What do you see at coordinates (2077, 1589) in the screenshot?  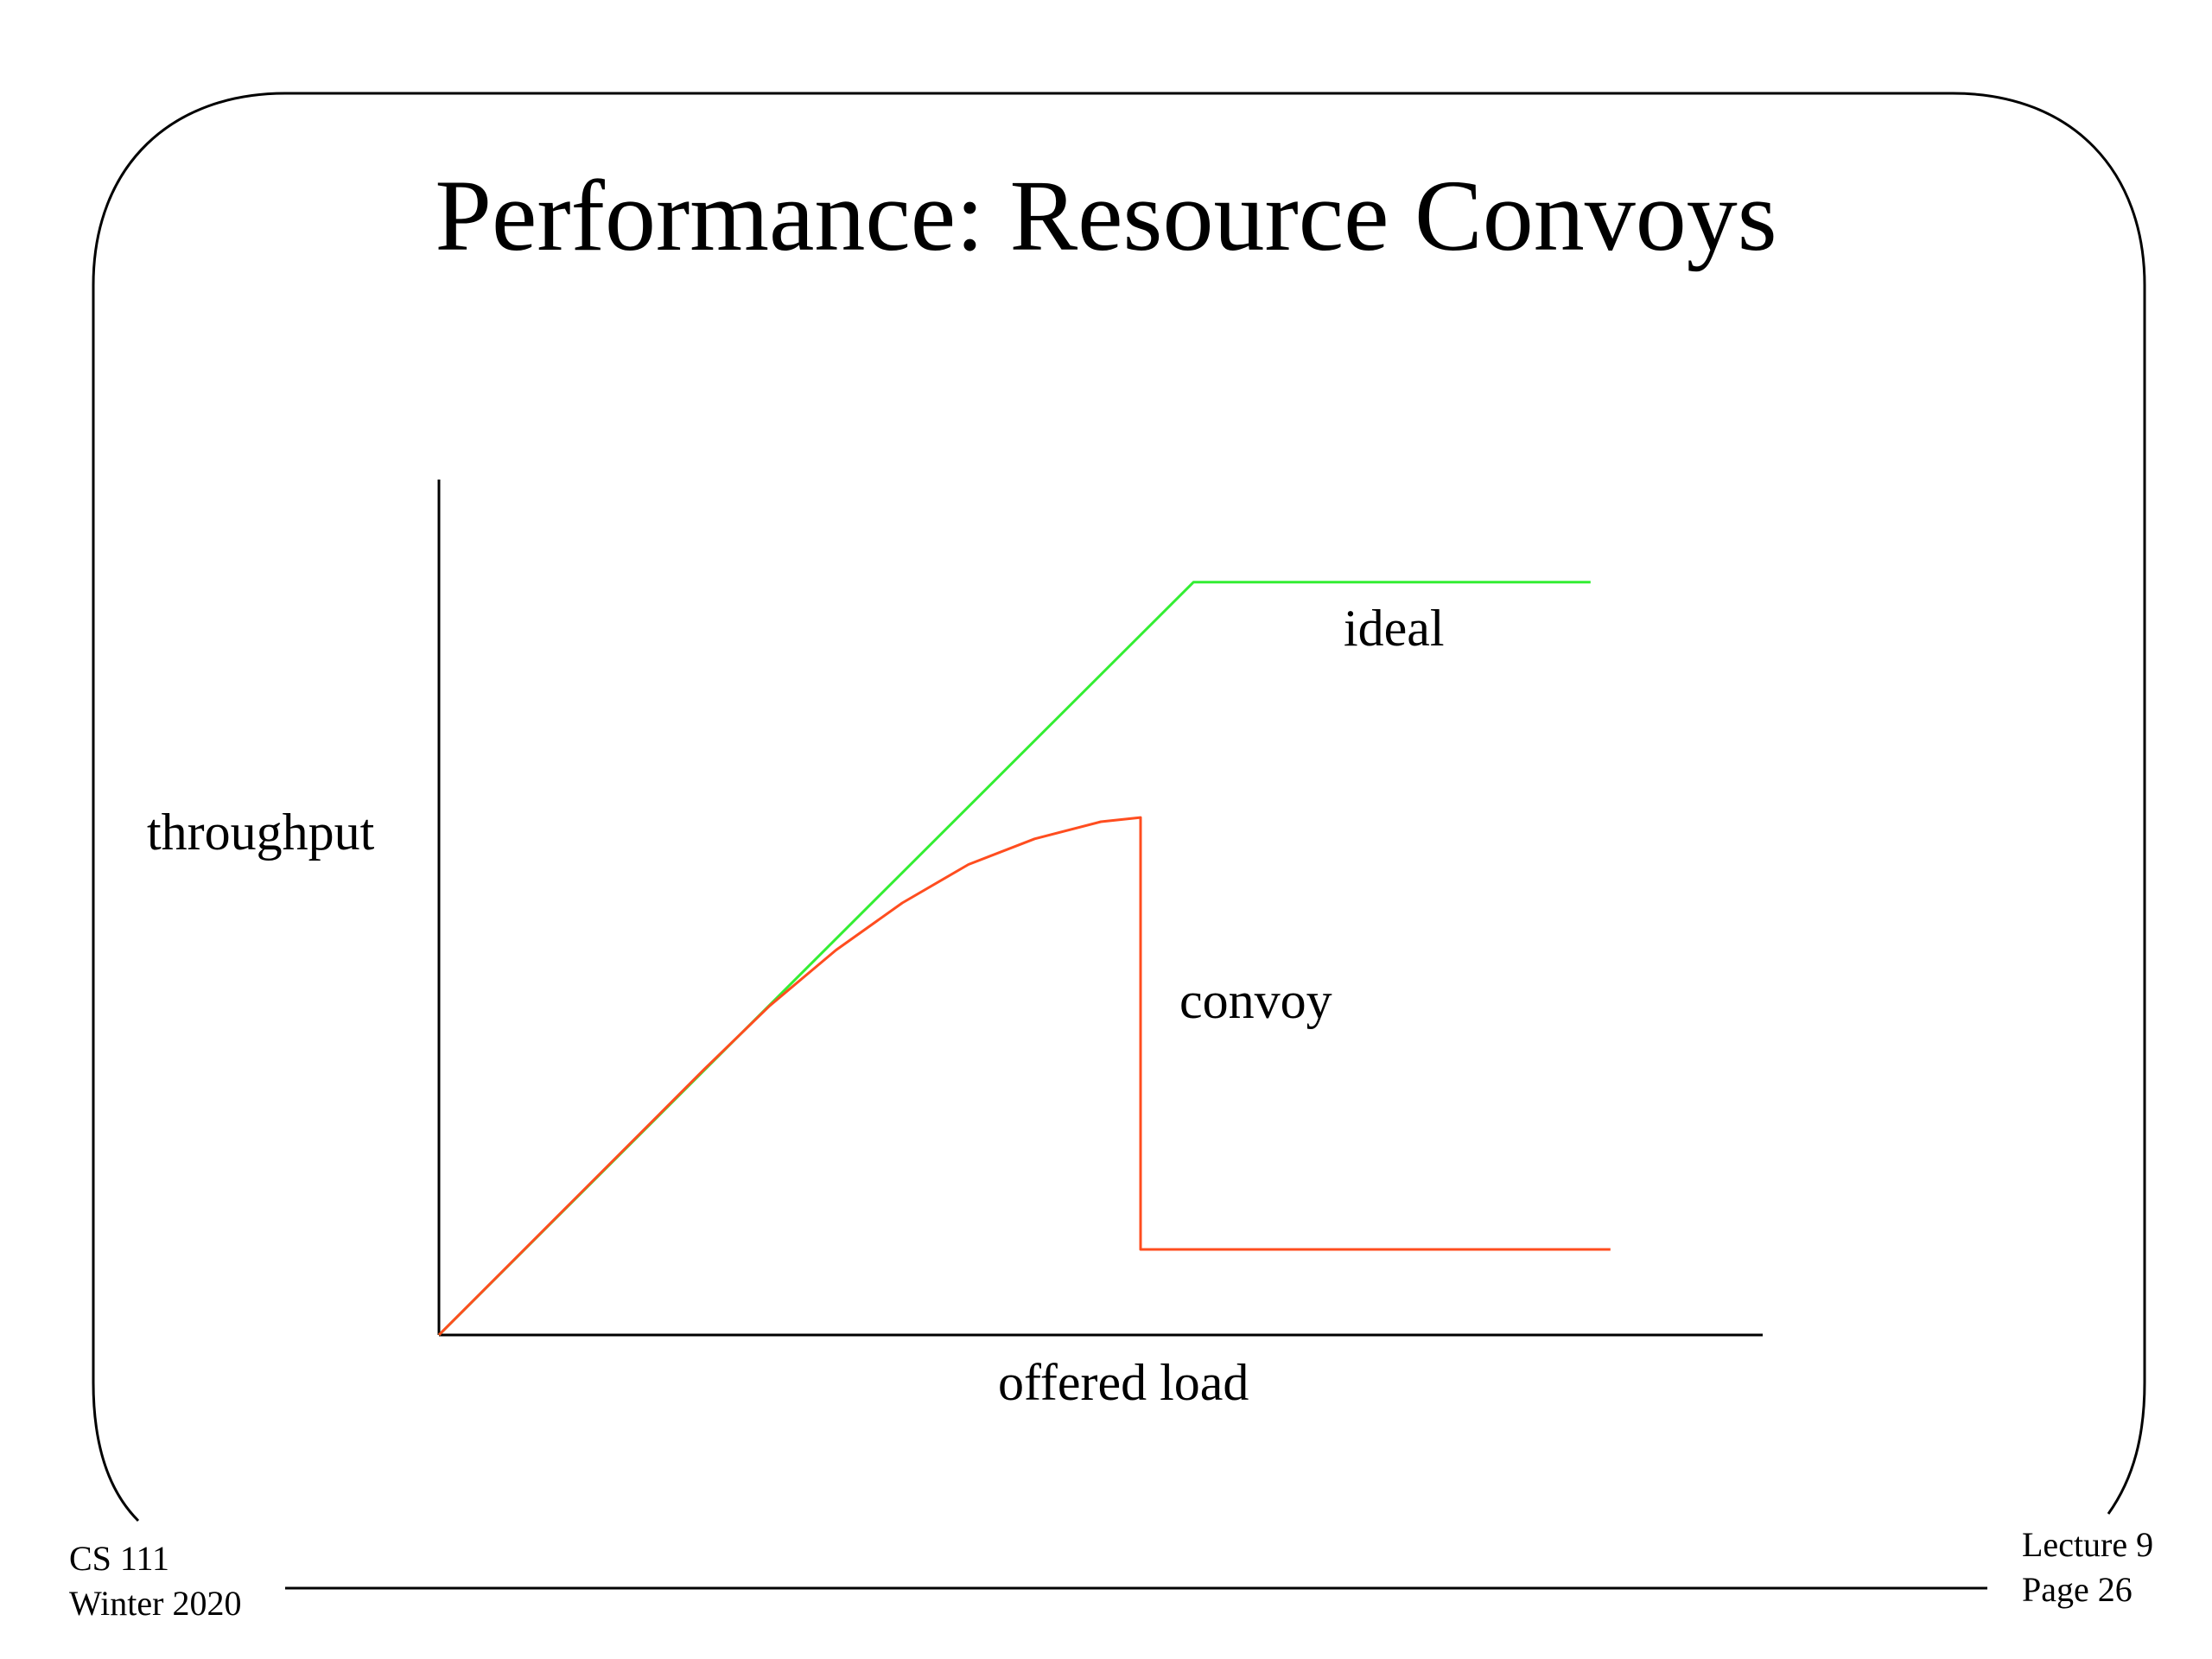 I see `page-number: Page 26` at bounding box center [2077, 1589].